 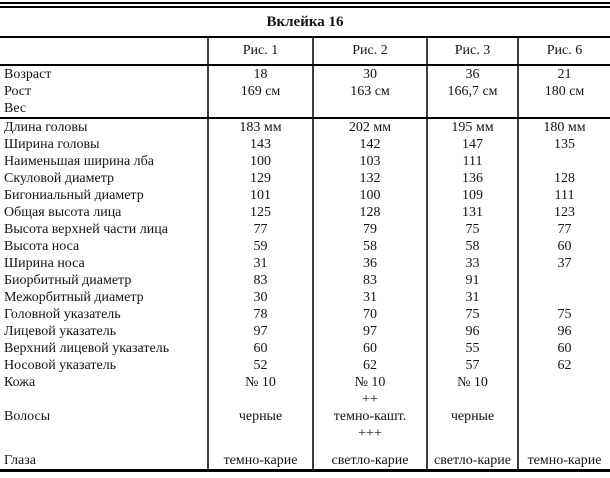 What do you see at coordinates (260, 382) in the screenshot?
I see `cell-value: № 10` at bounding box center [260, 382].